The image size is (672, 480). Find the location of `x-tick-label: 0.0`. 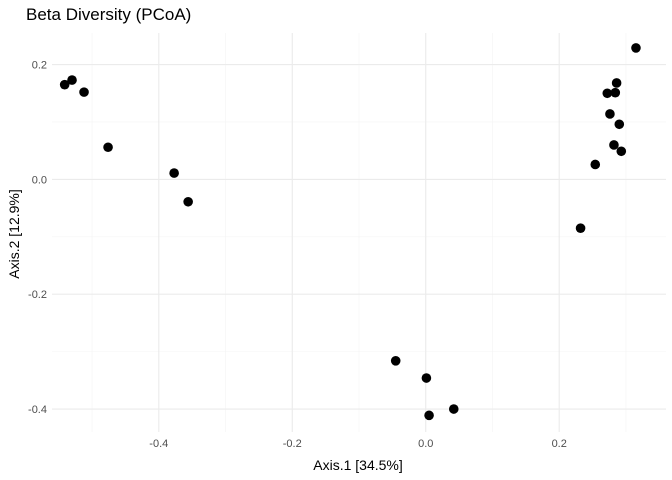

x-tick-label: 0.0 is located at coordinates (425, 444).